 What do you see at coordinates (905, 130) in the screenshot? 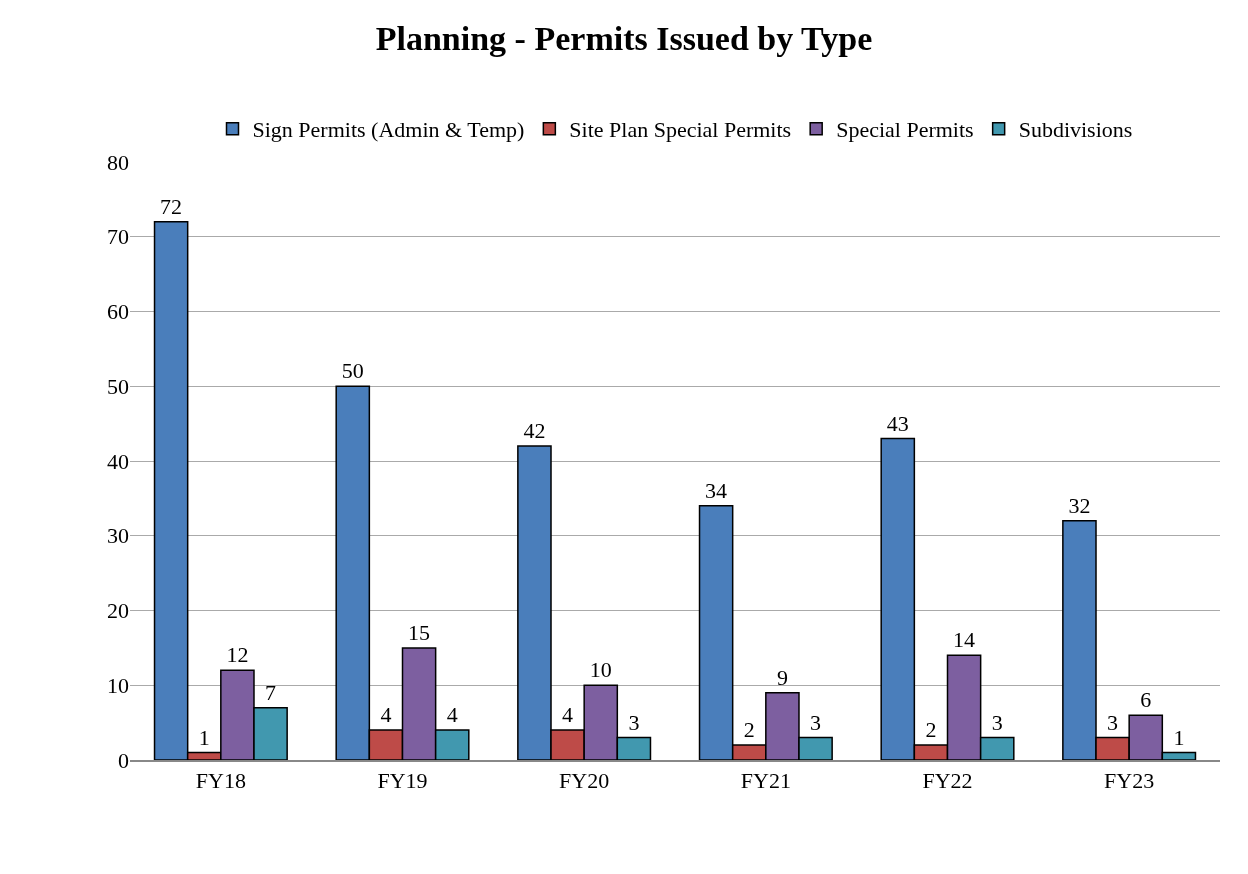
I see `legend-label: Special Permits` at bounding box center [905, 130].